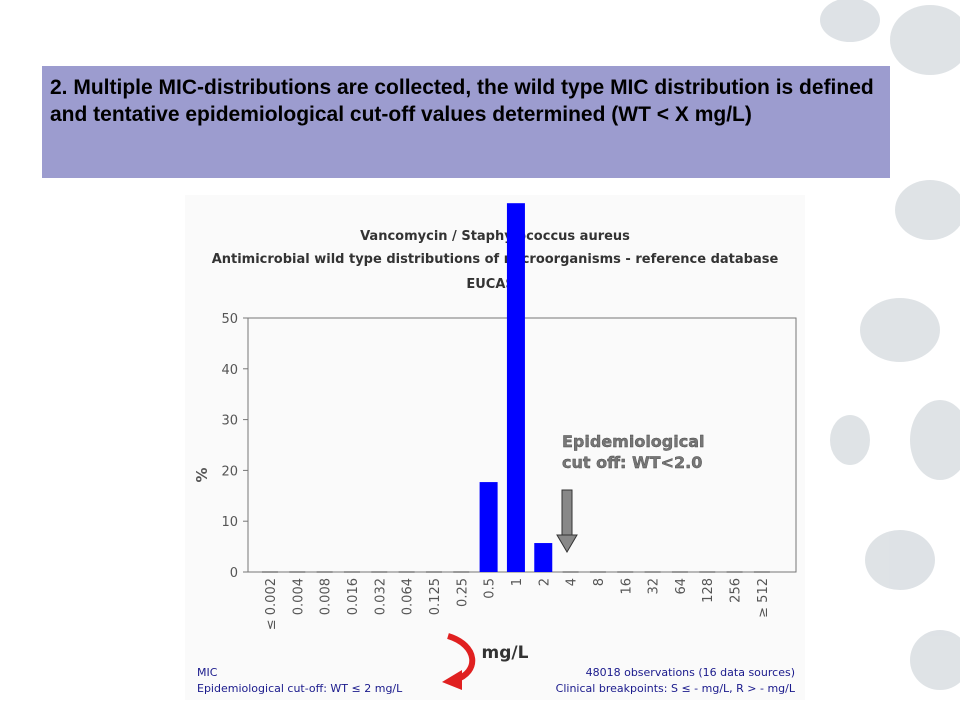 The height and width of the screenshot is (720, 960). Describe the element at coordinates (435, 596) in the screenshot. I see `x-tick-label: 0.125` at that location.